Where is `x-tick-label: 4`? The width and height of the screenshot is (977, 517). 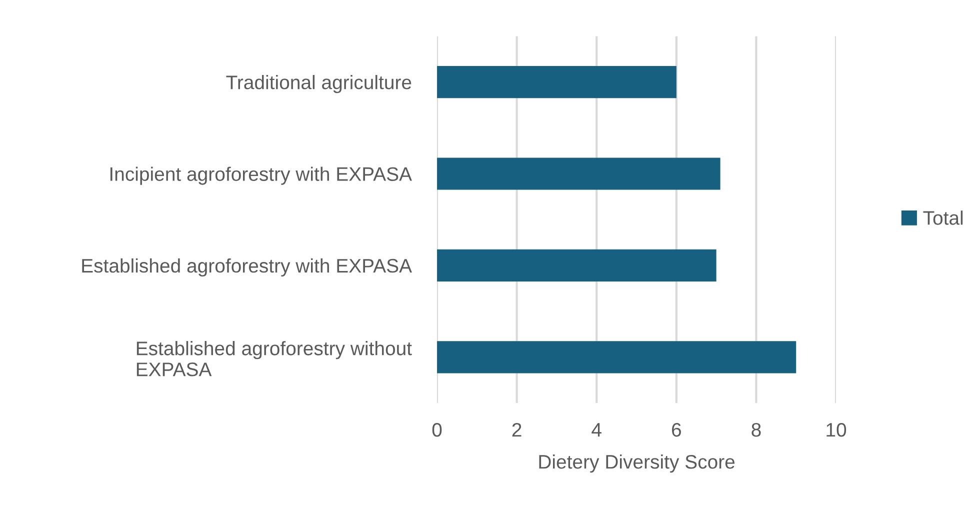
x-tick-label: 4 is located at coordinates (597, 430).